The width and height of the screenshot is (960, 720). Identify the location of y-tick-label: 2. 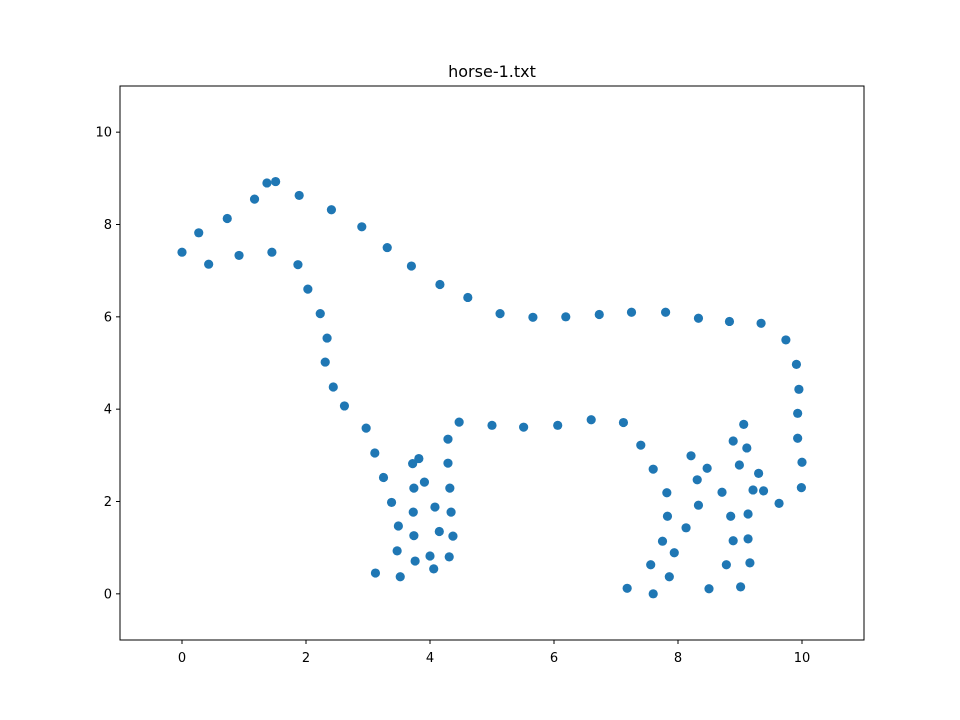
(108, 502).